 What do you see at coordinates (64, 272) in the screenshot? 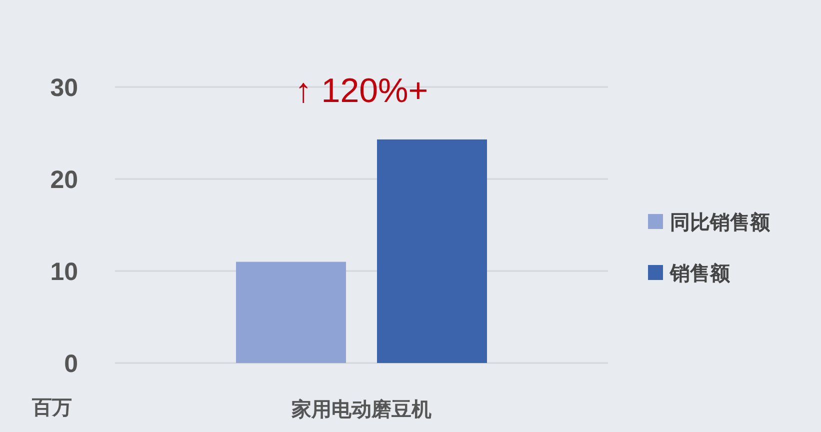
I see `y-tick-label: 10` at bounding box center [64, 272].